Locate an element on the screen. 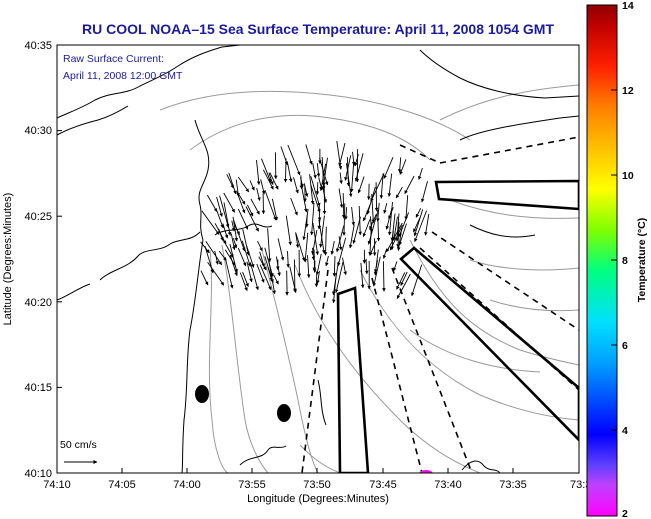  y-axis-ticks: 40:35 40:30 40:25 40:20 40:15 40:10 is located at coordinates (43, 260).